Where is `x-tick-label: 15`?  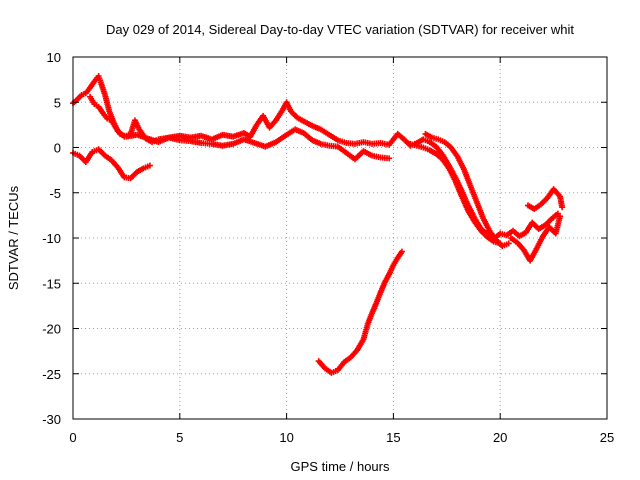 x-tick-label: 15 is located at coordinates (393, 437).